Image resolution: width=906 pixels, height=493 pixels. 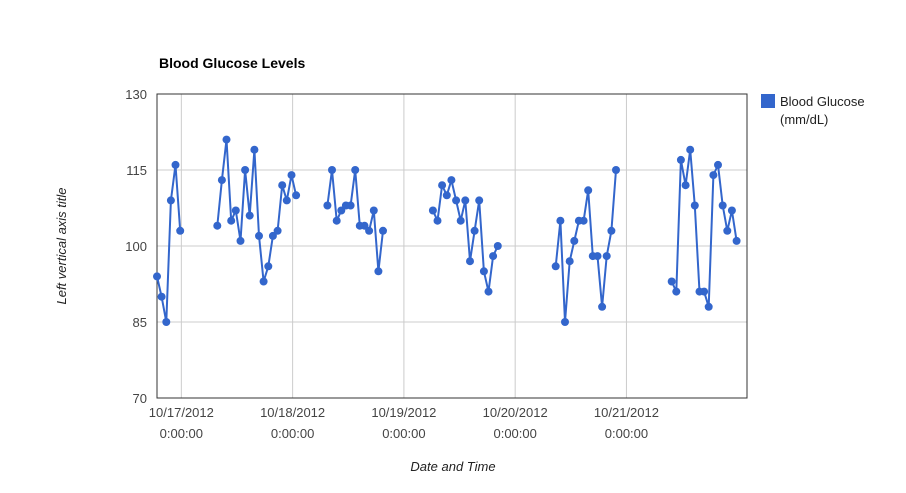 I want to click on x-axis-title: Date and Time, so click(x=452, y=466).